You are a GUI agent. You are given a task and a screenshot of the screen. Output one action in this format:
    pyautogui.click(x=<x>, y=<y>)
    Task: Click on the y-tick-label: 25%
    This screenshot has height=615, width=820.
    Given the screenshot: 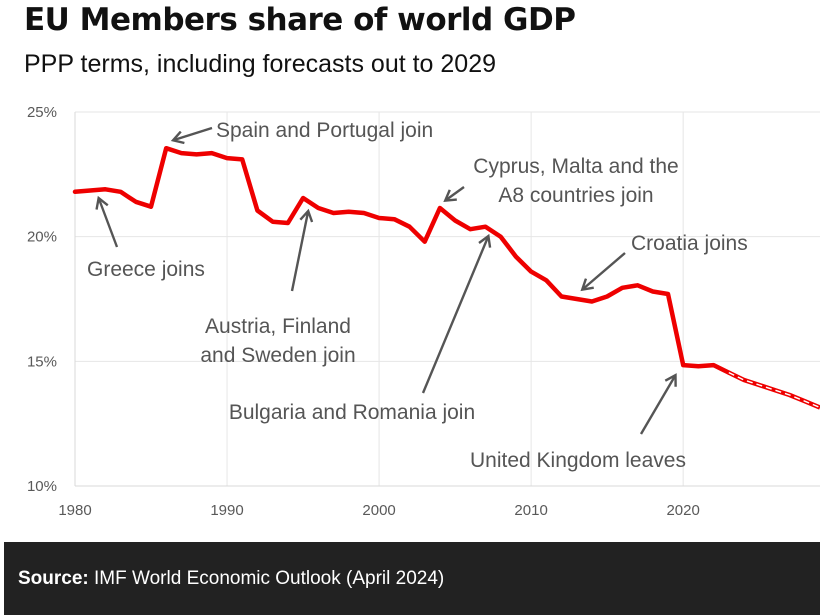 What is the action you would take?
    pyautogui.click(x=42, y=112)
    